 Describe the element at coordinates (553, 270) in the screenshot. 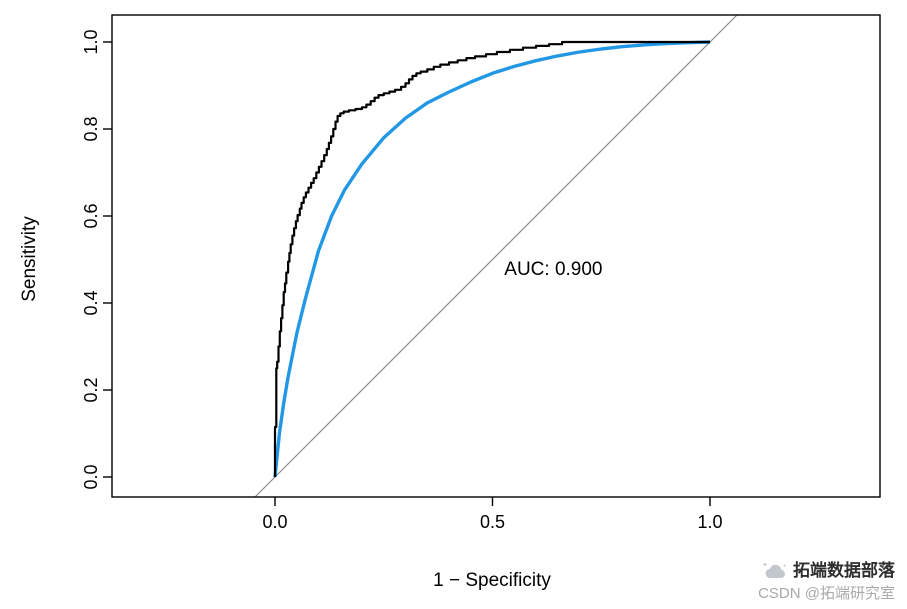

I see `auc-annotation: AUC: 0.900` at that location.